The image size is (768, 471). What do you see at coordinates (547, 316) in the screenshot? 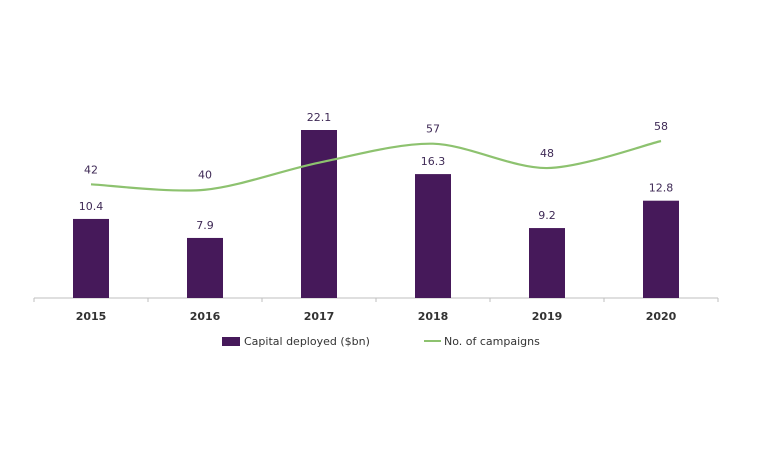
I see `x-tick-label-2019: 2019` at bounding box center [547, 316].